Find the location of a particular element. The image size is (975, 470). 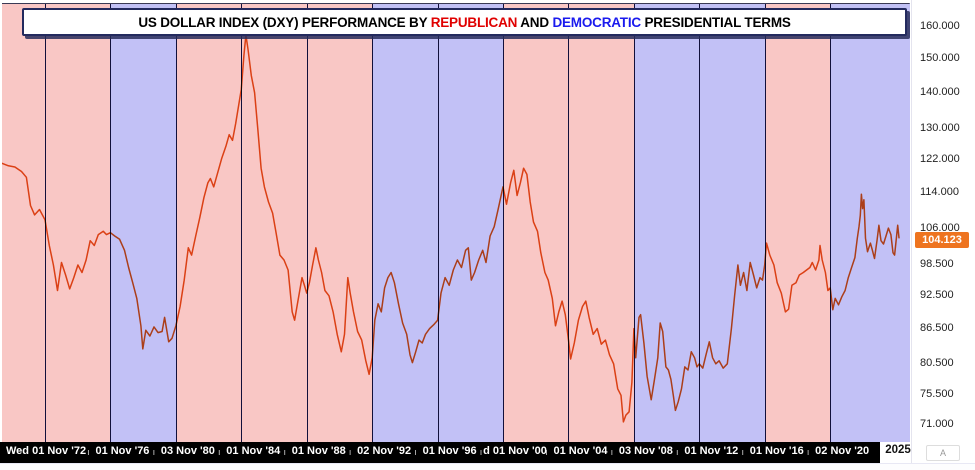

x-axis-tick: 01 Nov '16 is located at coordinates (776, 451).